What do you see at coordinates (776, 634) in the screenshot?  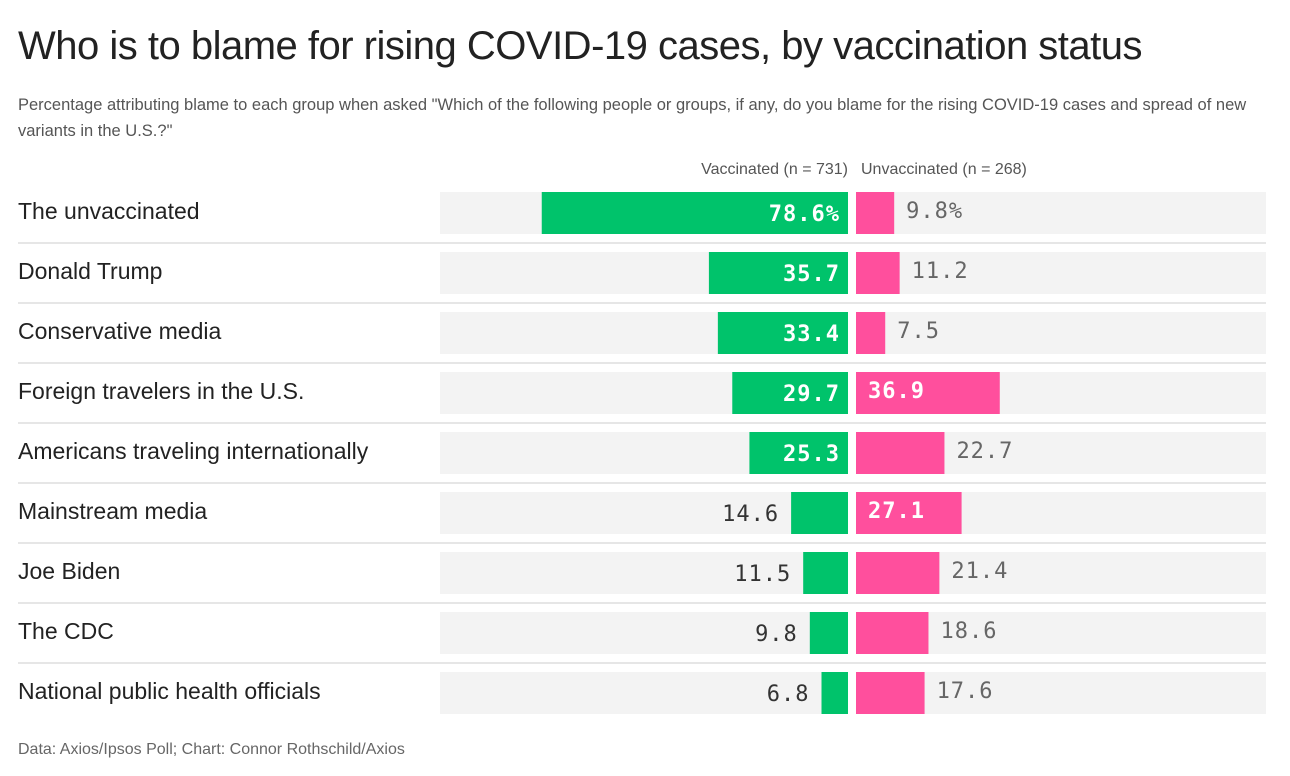 I see `vaccinated-value-label: 9.8` at bounding box center [776, 634].